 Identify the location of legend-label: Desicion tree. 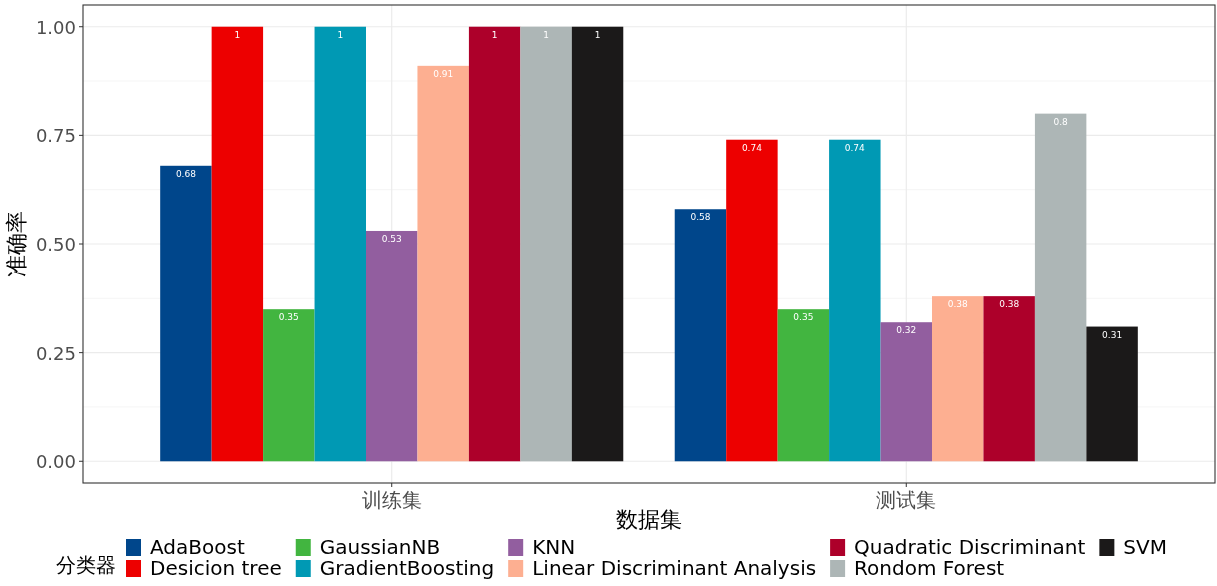
(216, 568).